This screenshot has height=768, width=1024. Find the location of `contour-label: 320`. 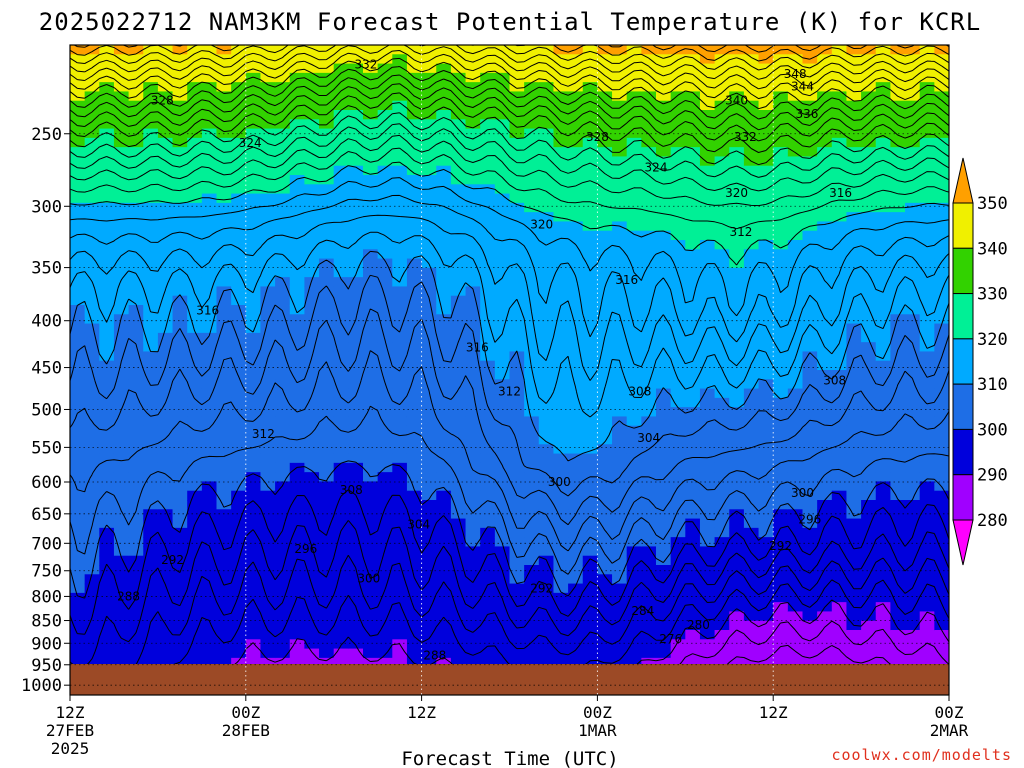

contour-label: 320 is located at coordinates (736, 193).